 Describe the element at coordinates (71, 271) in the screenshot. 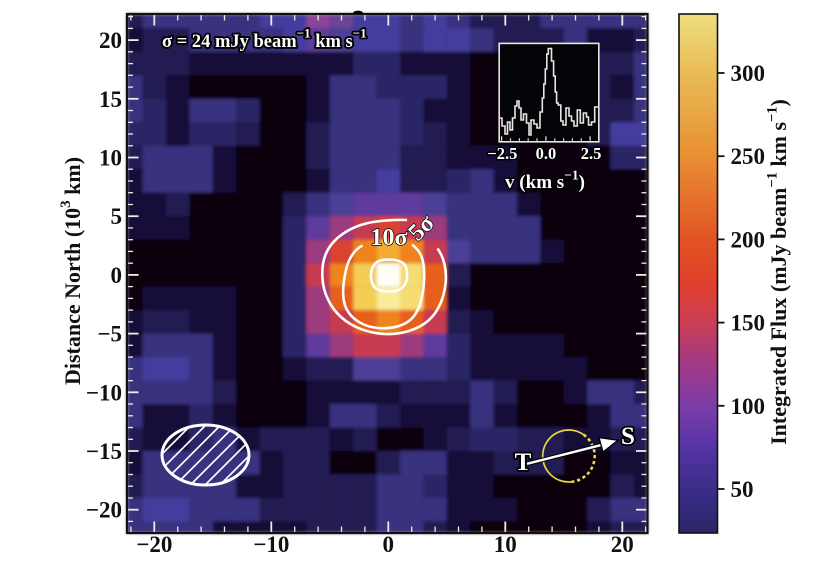

I see `svg-text: Distance North (103 km)` at that location.